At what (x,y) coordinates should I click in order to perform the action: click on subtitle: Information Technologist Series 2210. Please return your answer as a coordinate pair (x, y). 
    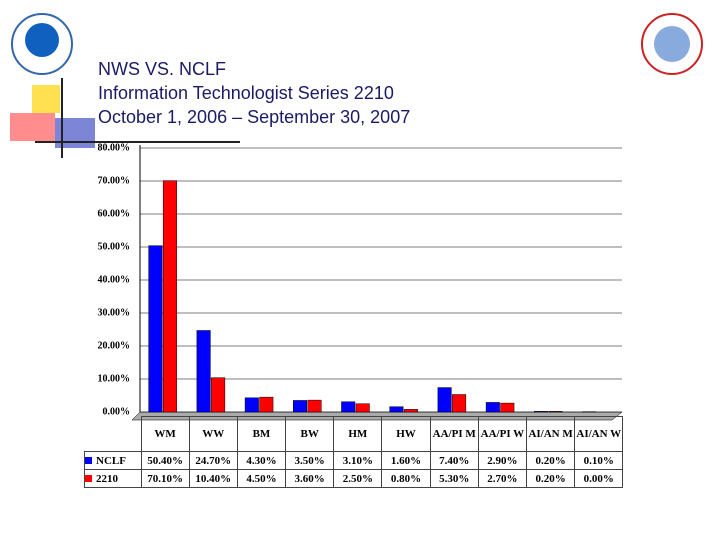
    Looking at the image, I should click on (246, 93).